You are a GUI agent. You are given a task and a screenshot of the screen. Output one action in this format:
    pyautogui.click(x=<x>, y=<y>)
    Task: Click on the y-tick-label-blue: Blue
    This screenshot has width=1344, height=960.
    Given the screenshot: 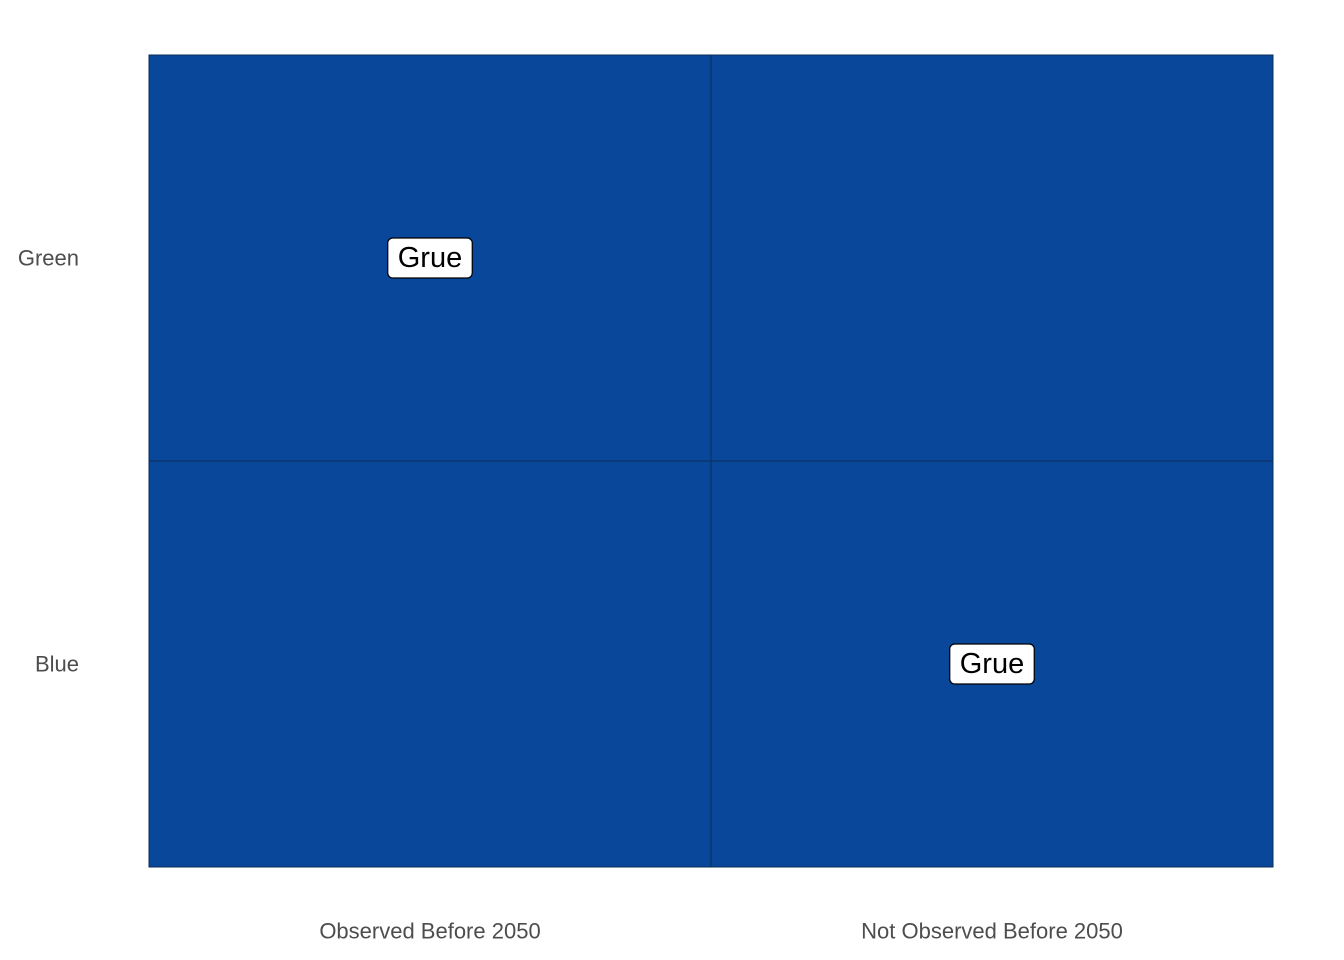 What is the action you would take?
    pyautogui.click(x=57, y=664)
    